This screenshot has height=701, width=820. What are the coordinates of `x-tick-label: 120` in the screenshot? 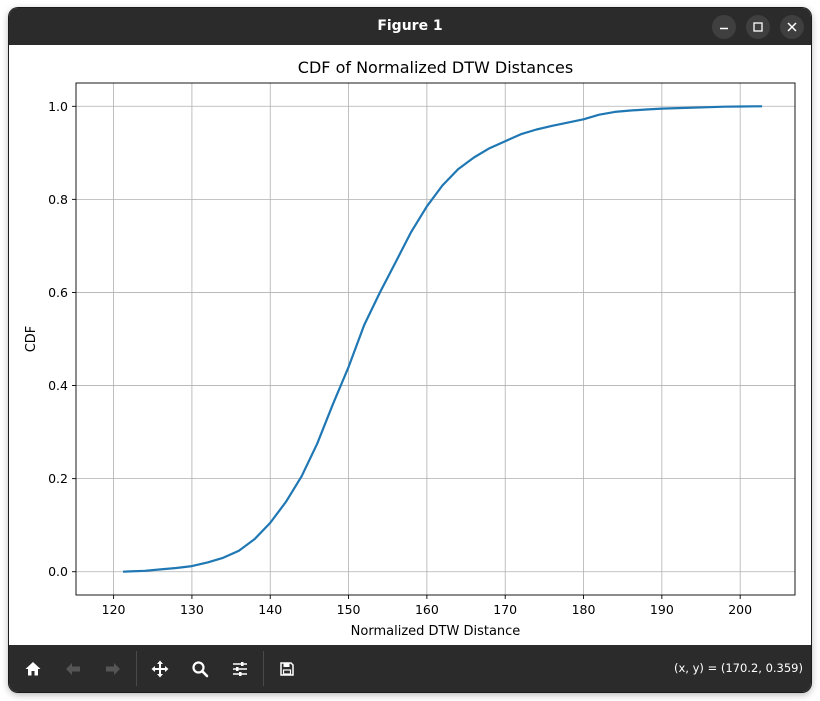 It's located at (114, 609).